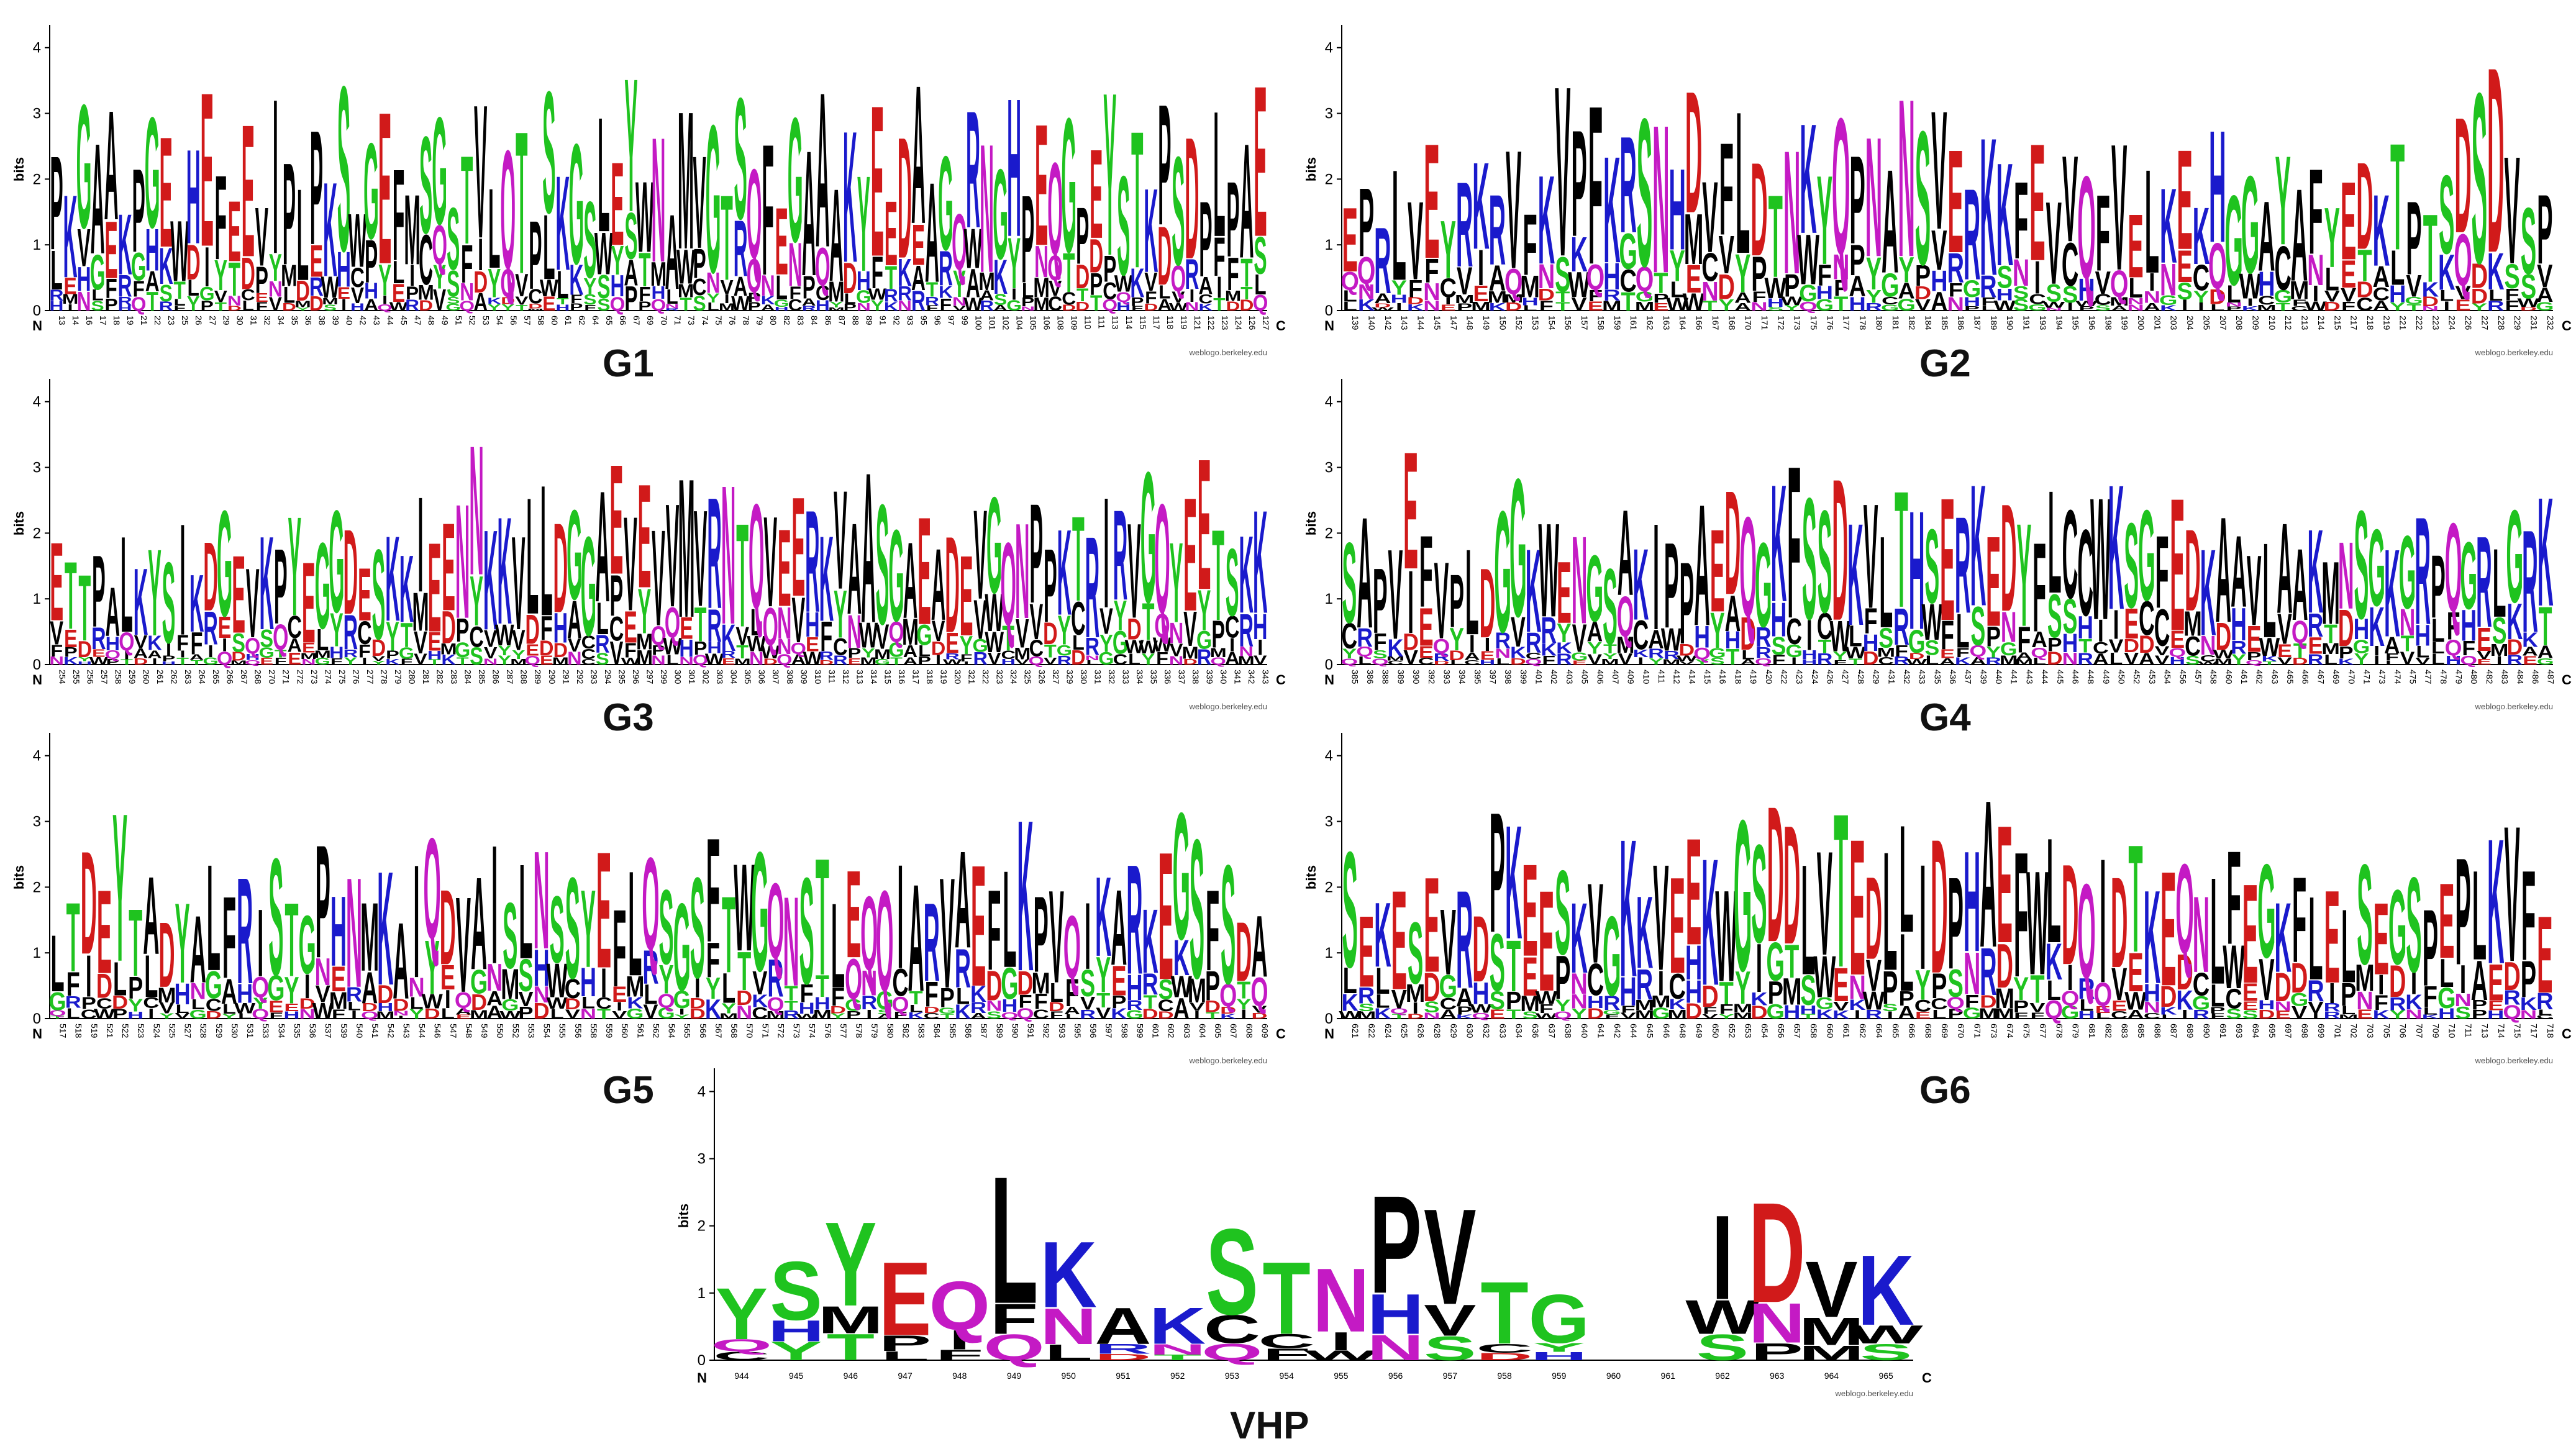 The image size is (2576, 1449). I want to click on y-tick-label: 0, so click(37, 1019).